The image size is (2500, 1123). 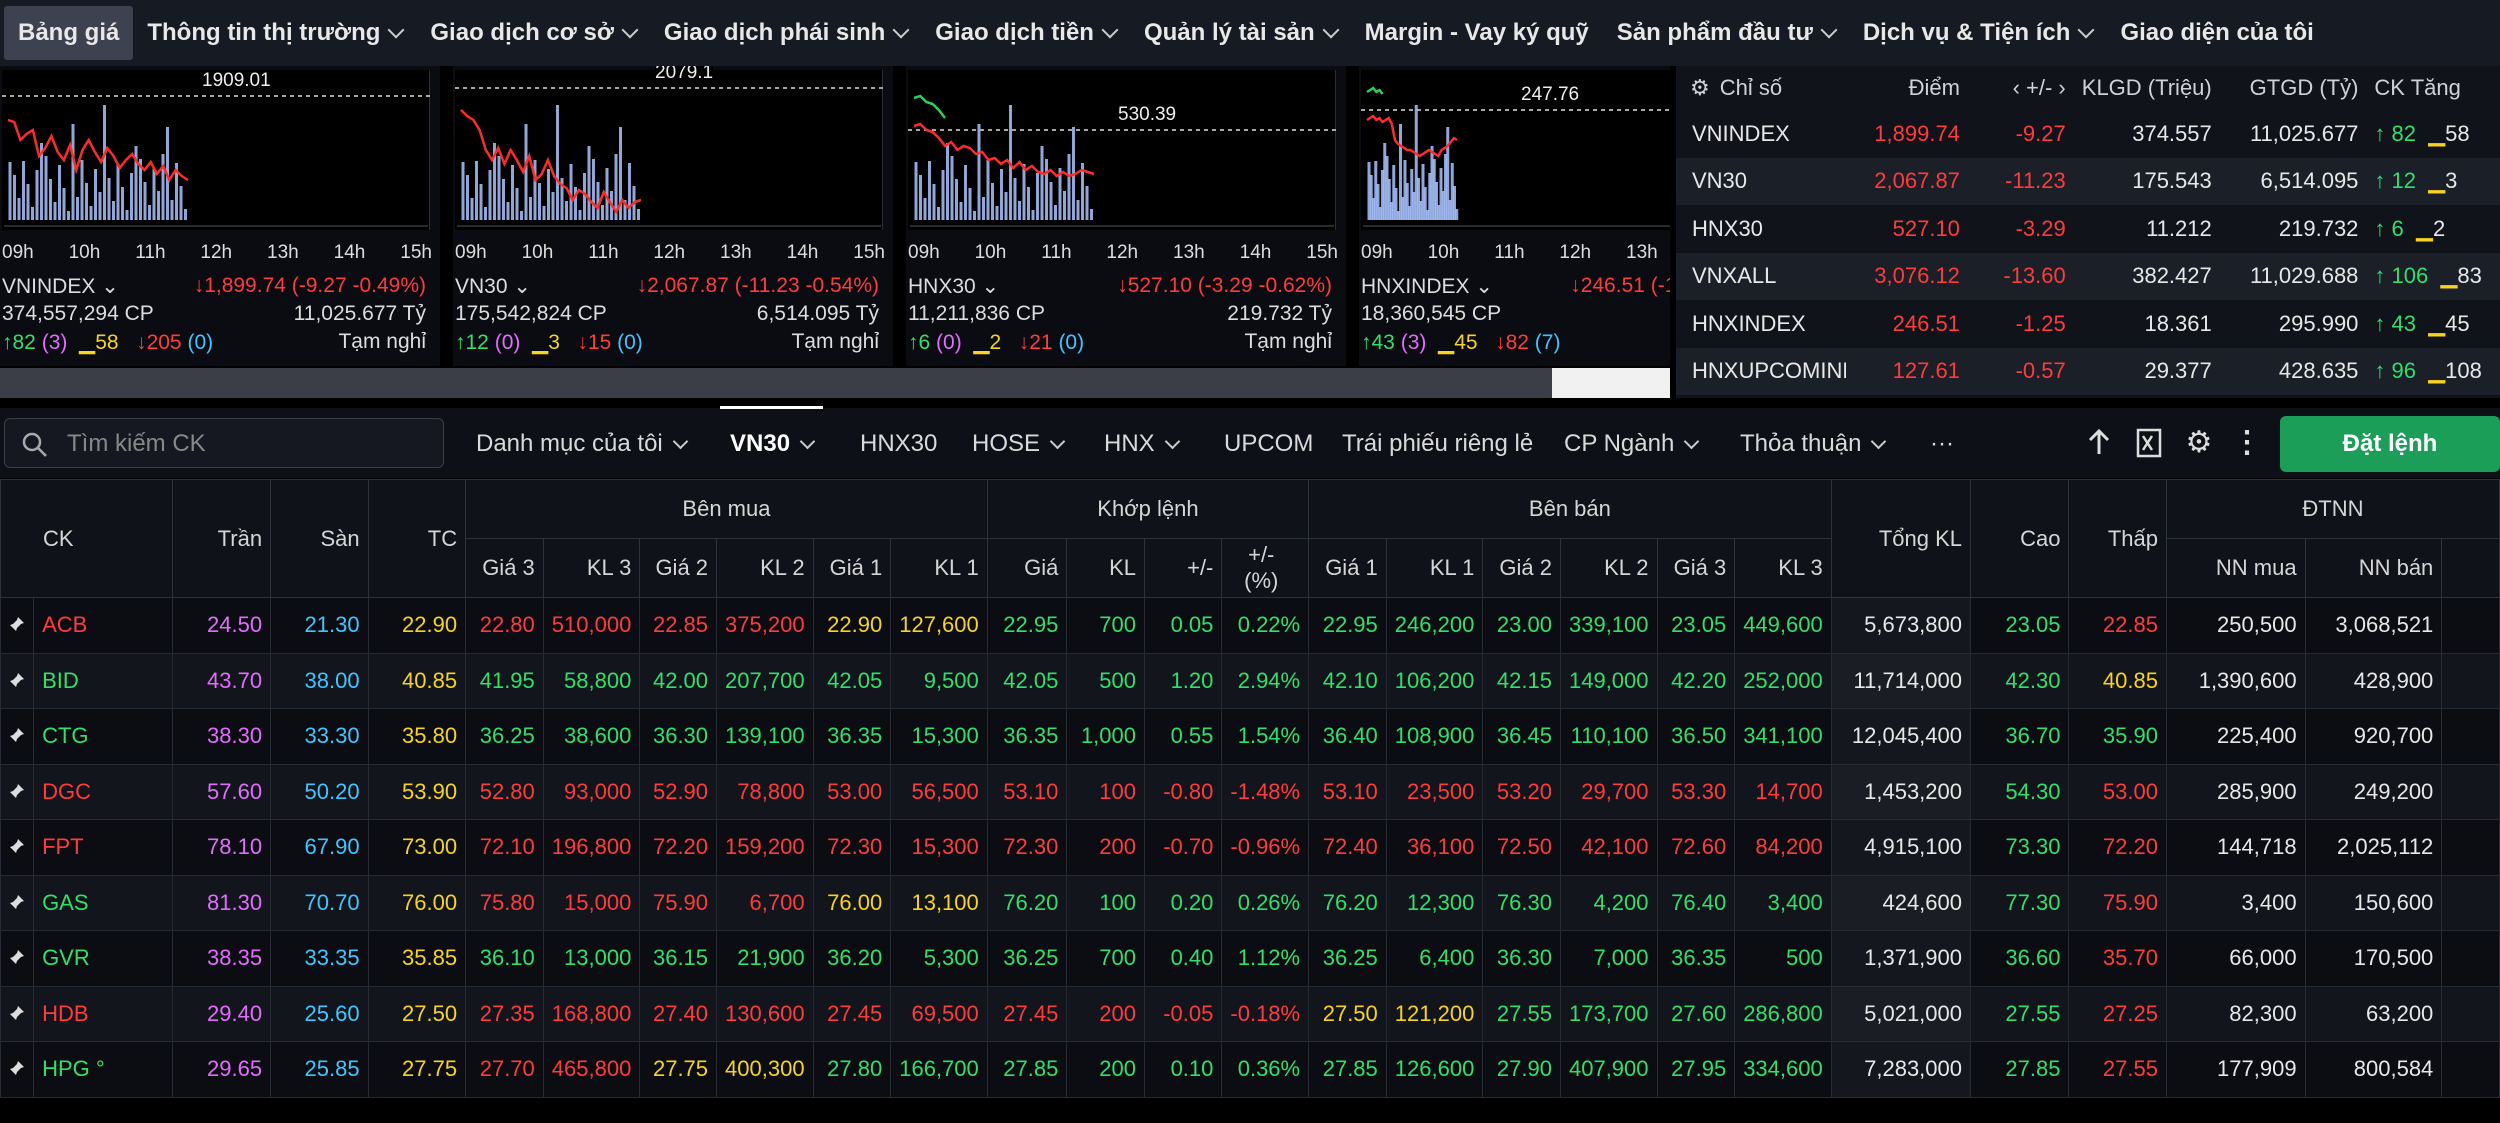 What do you see at coordinates (1265, 568) in the screenshot?
I see `col-match-percent: +/- (%)` at bounding box center [1265, 568].